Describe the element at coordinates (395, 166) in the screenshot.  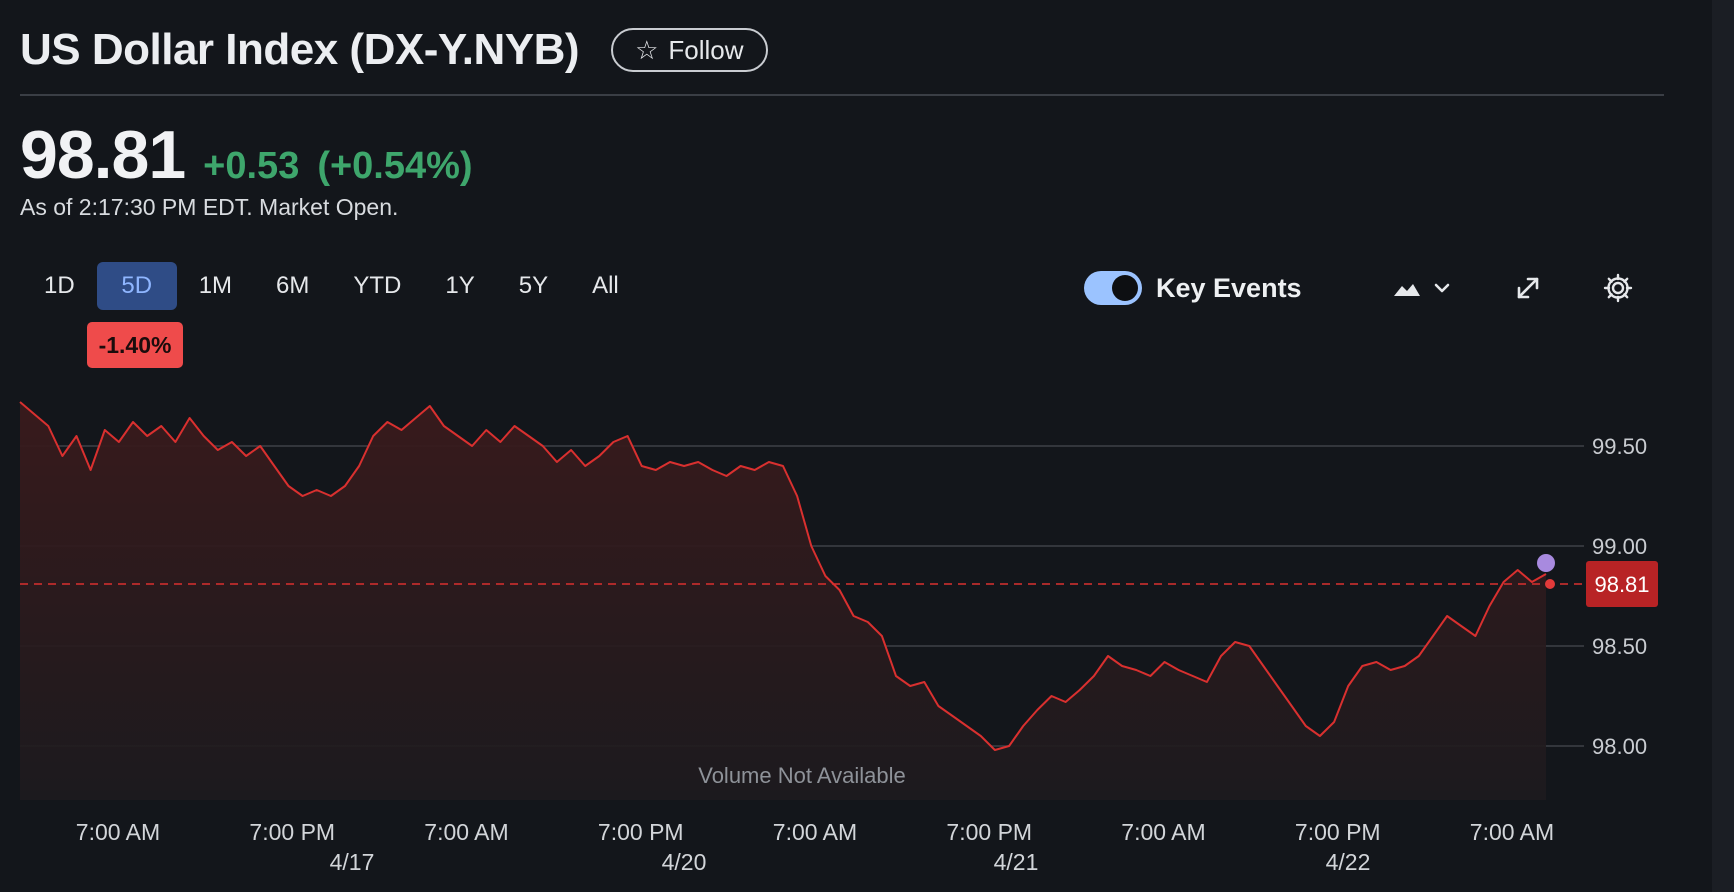
I see `price-change-percent: (+0.54%)` at that location.